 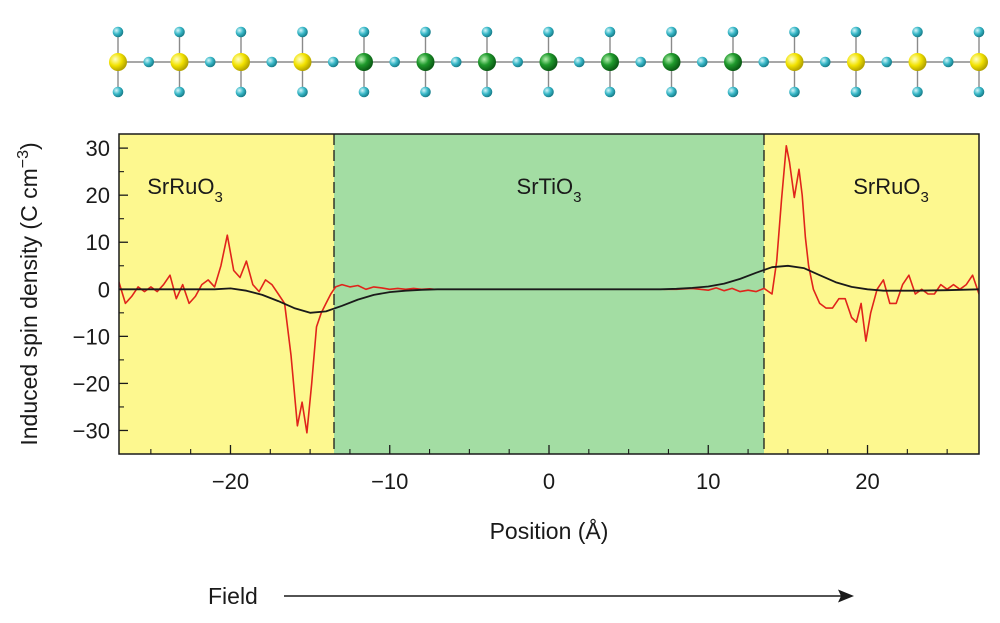 What do you see at coordinates (91, 430) in the screenshot?
I see `y-tick-label: −30` at bounding box center [91, 430].